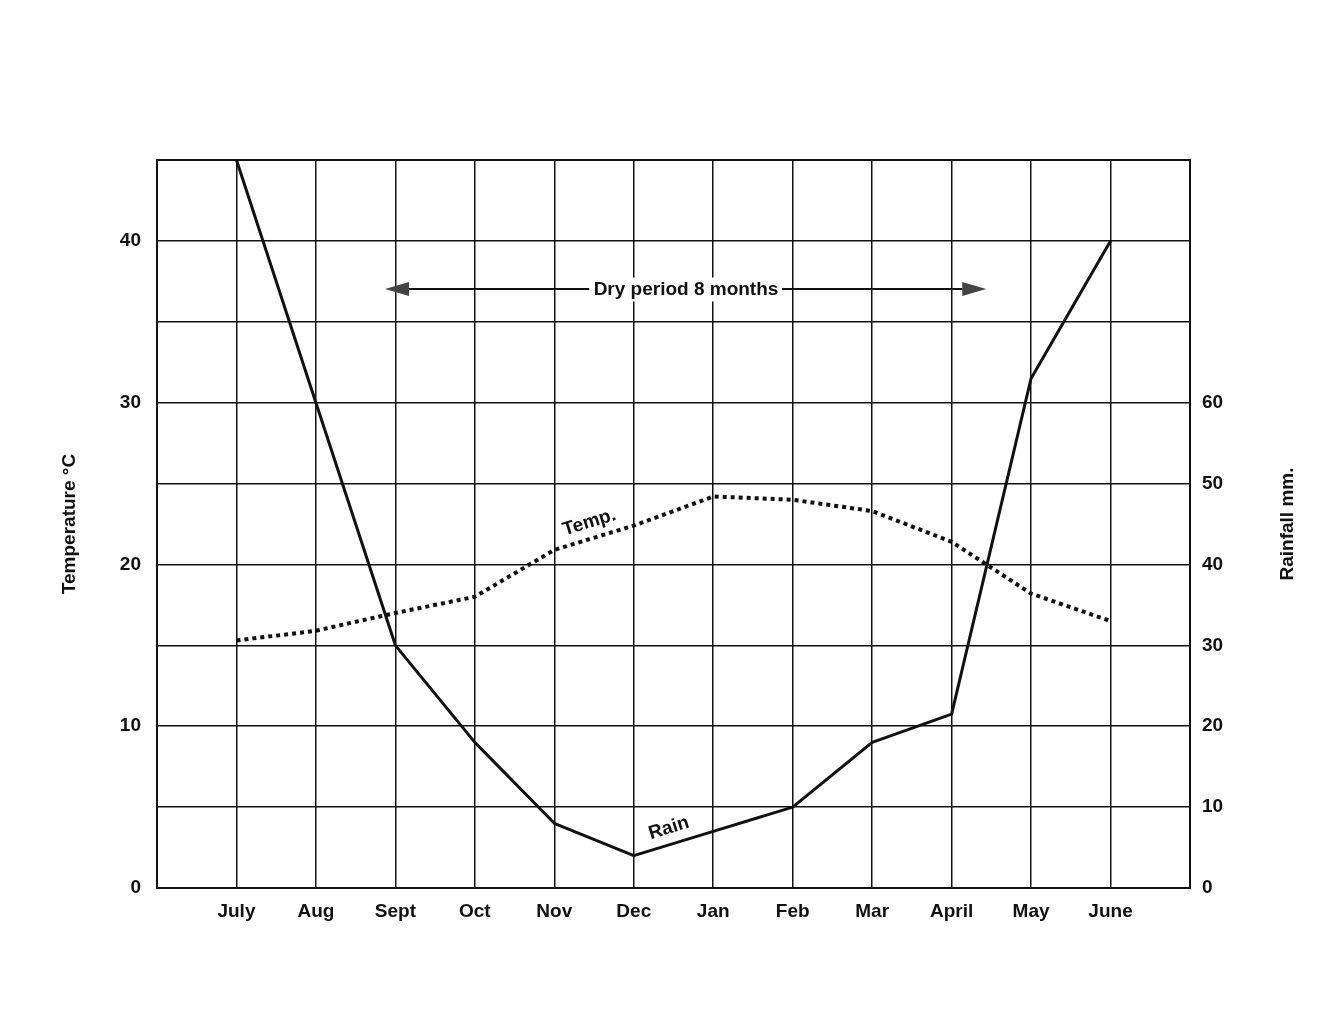 This screenshot has width=1333, height=1035. I want to click on x-tick-label: Mar, so click(872, 910).